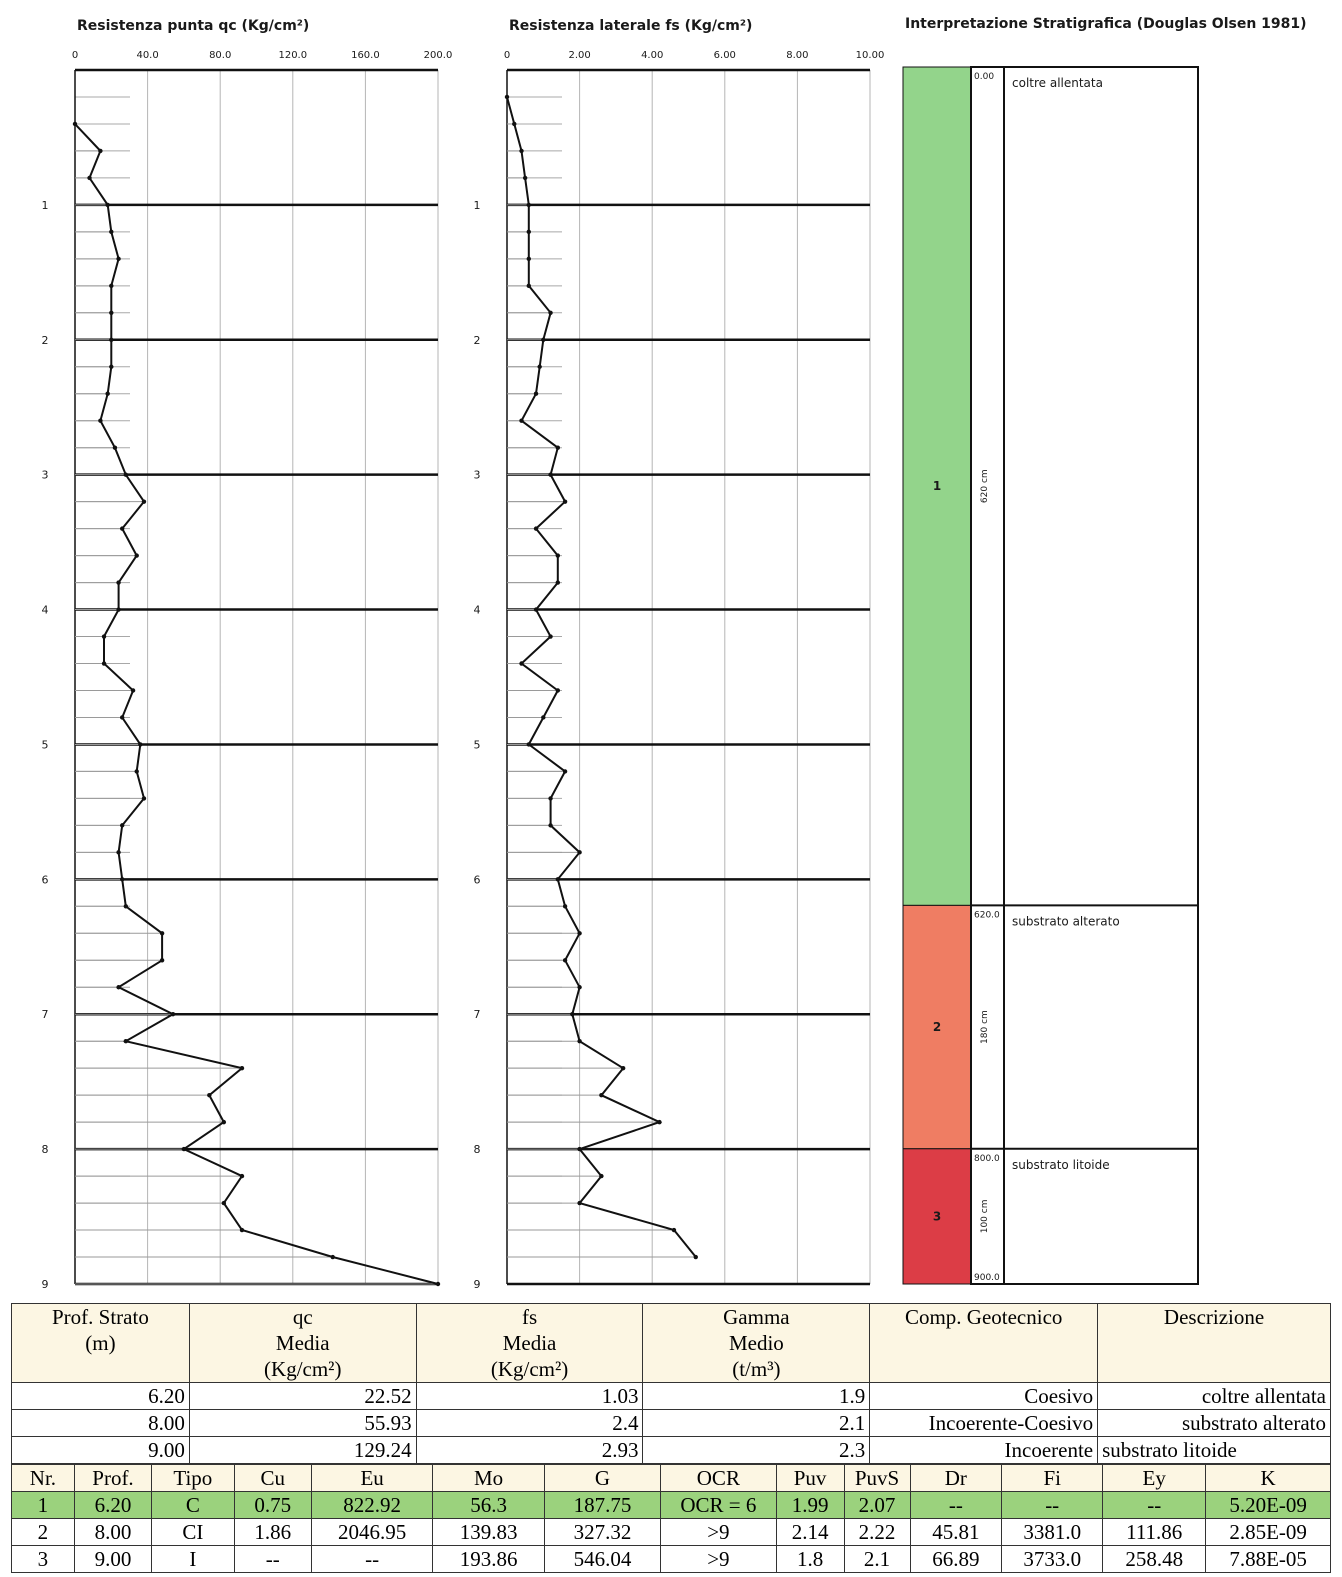 The height and width of the screenshot is (1577, 1342). I want to click on summary-header-cell: Comp. Geotecnico, so click(984, 1343).